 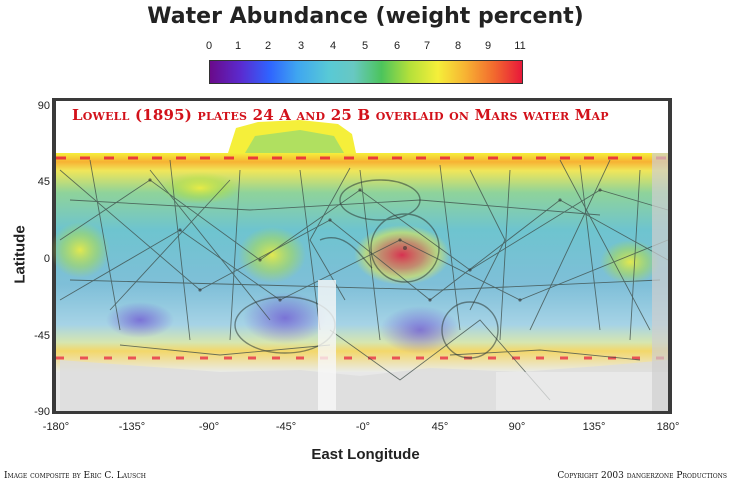 What do you see at coordinates (520, 46) in the screenshot?
I see `colorbar-tick: 11` at bounding box center [520, 46].